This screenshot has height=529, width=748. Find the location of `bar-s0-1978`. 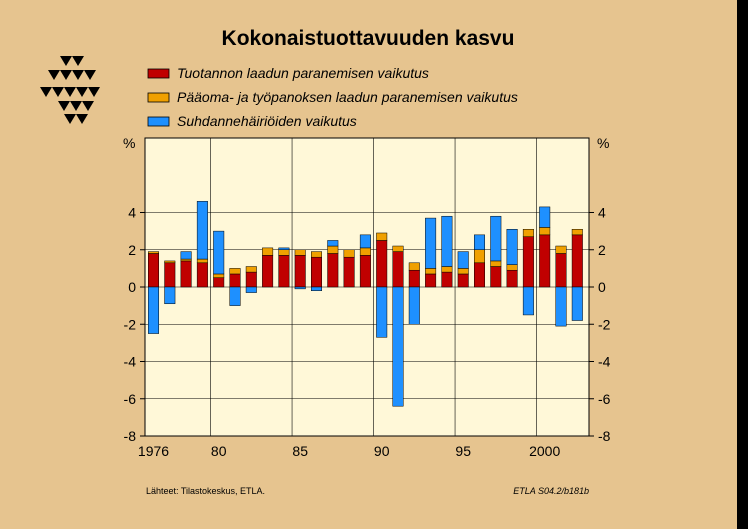

bar-s0-1978 is located at coordinates (186, 274).